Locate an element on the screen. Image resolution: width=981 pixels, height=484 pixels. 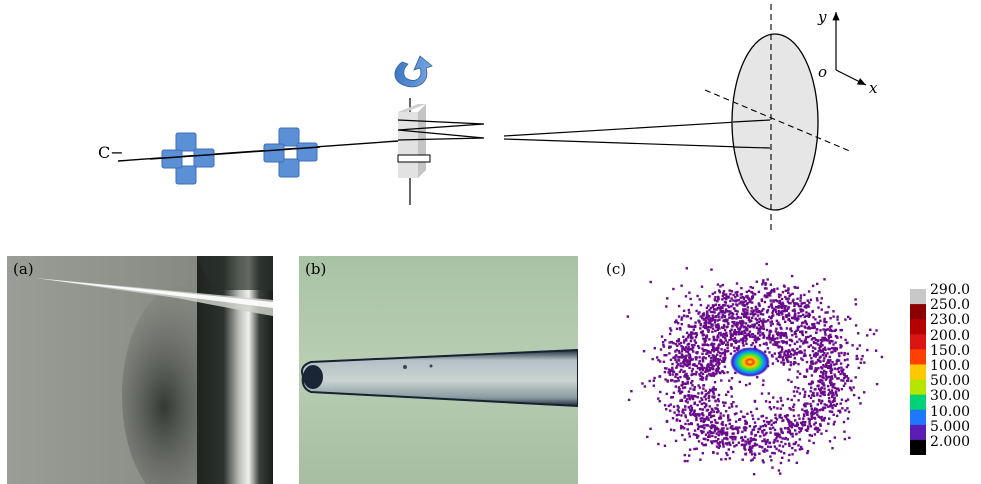
panel-c-detector-image: (c) is located at coordinates (750, 370).